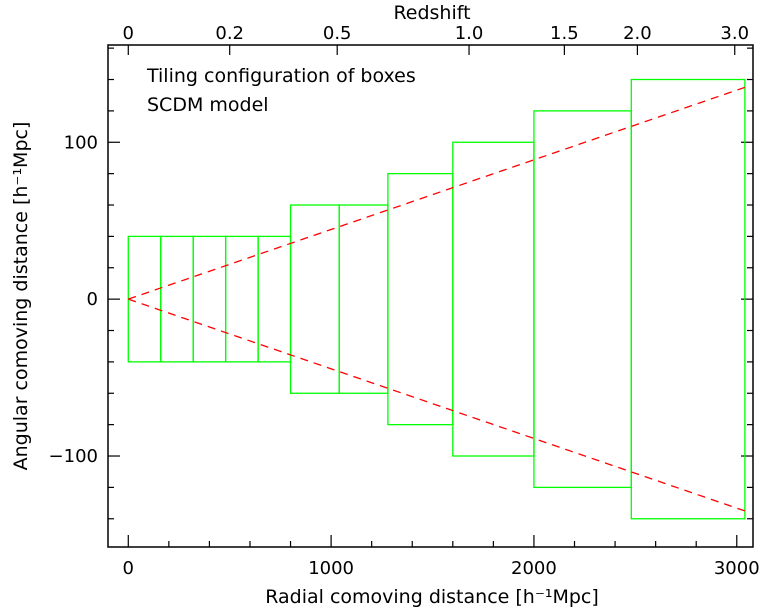 This screenshot has width=761, height=609. Describe the element at coordinates (637, 33) in the screenshot. I see `top-tick-label: 2.0` at that location.